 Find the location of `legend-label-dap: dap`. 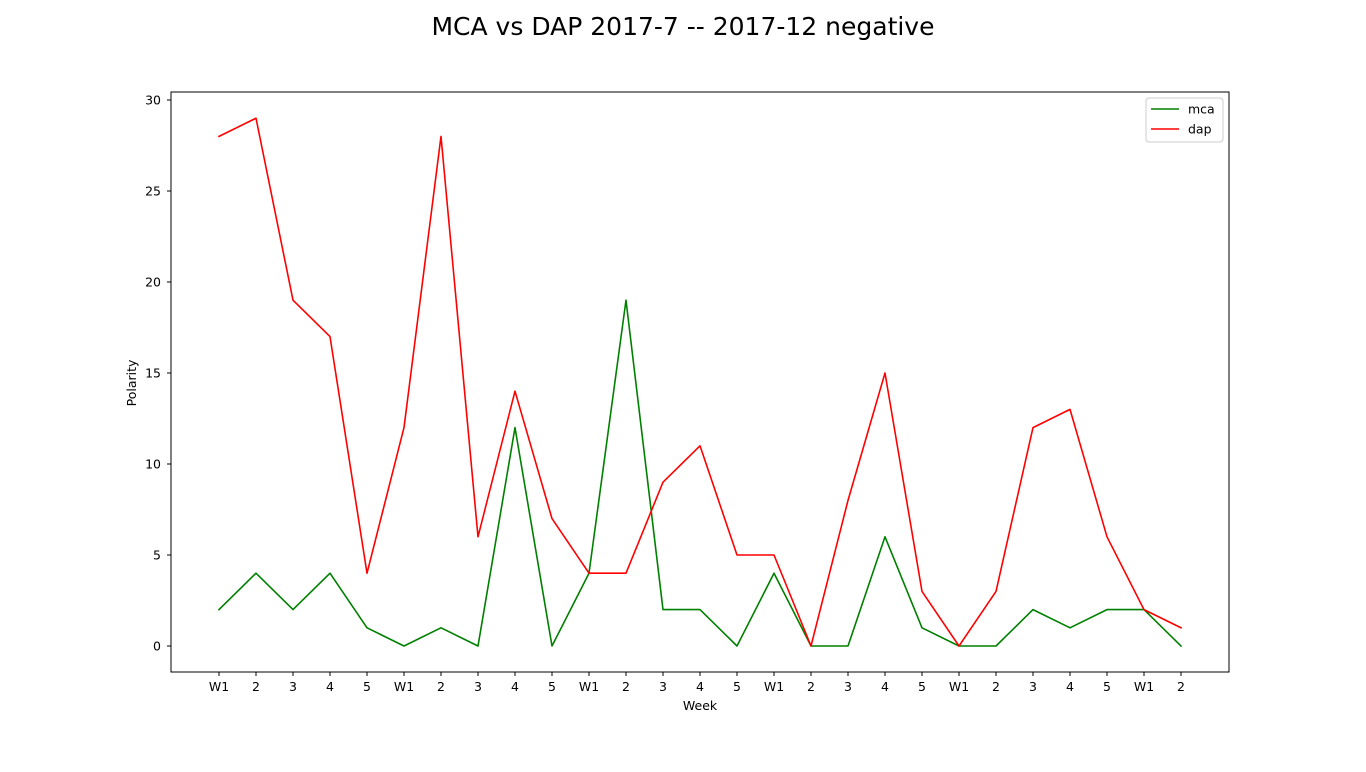

legend-label-dap: dap is located at coordinates (1200, 129).